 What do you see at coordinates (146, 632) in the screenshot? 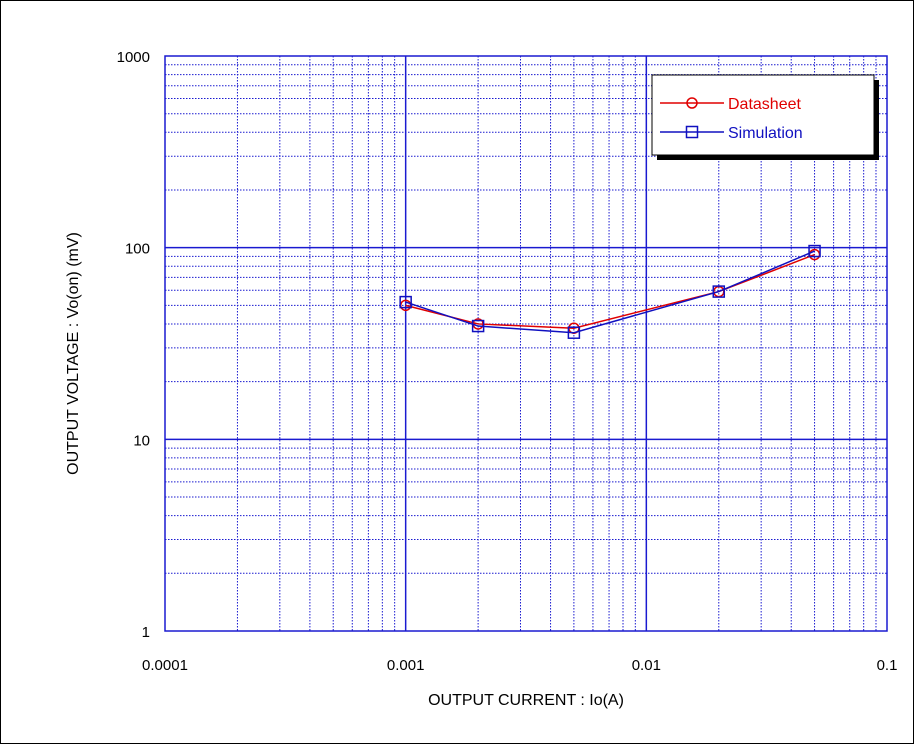
I see `y-tick-label: 1` at bounding box center [146, 632].